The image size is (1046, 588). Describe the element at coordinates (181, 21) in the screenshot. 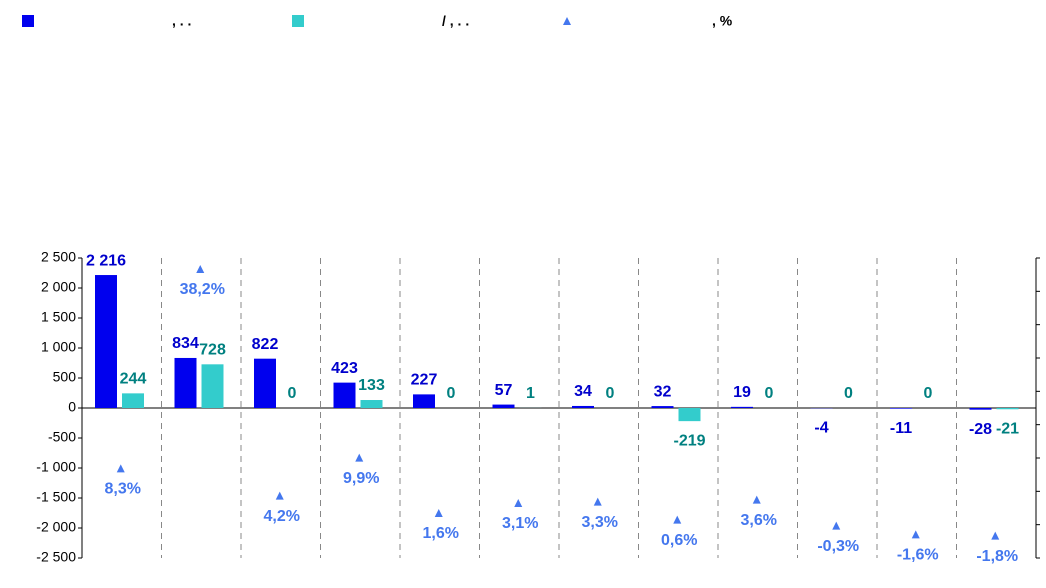

I see `legend-label: , . .` at that location.